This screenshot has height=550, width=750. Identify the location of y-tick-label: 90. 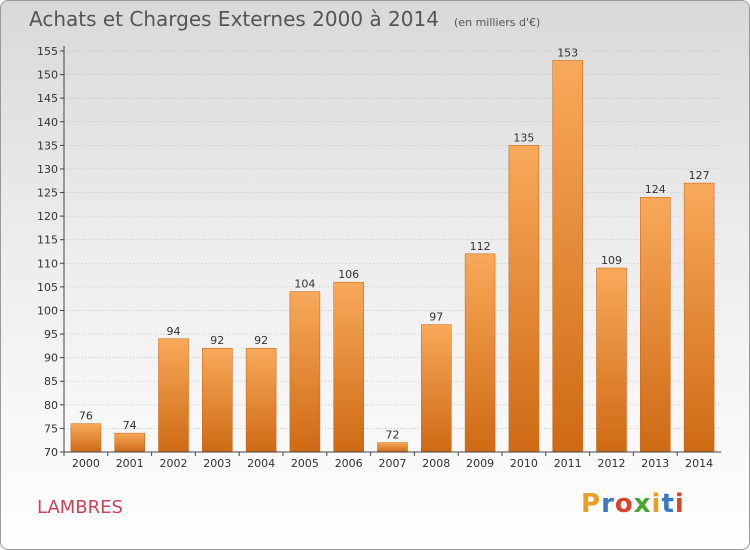
(51, 358).